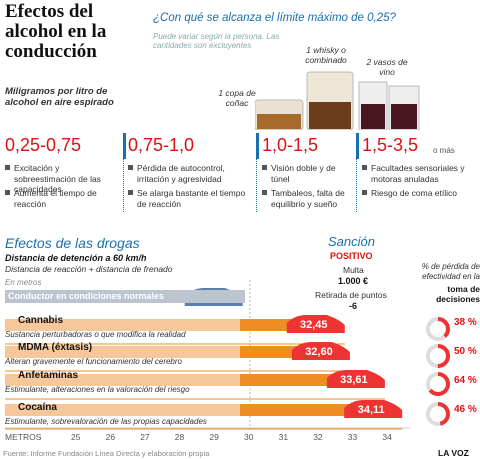 The width and height of the screenshot is (480, 459). What do you see at coordinates (453, 453) in the screenshot?
I see `brand-logo: LA VOZ` at bounding box center [453, 453].